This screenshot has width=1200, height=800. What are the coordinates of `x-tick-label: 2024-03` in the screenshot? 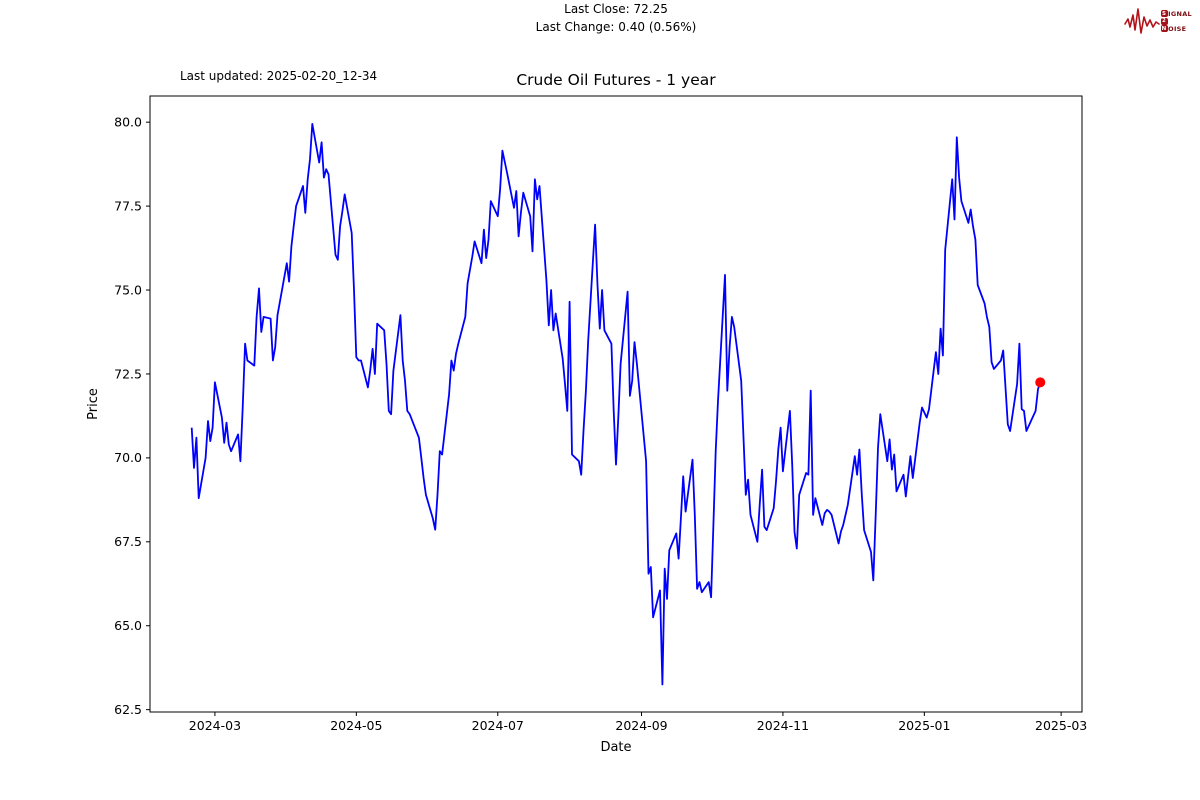 It's located at (215, 725).